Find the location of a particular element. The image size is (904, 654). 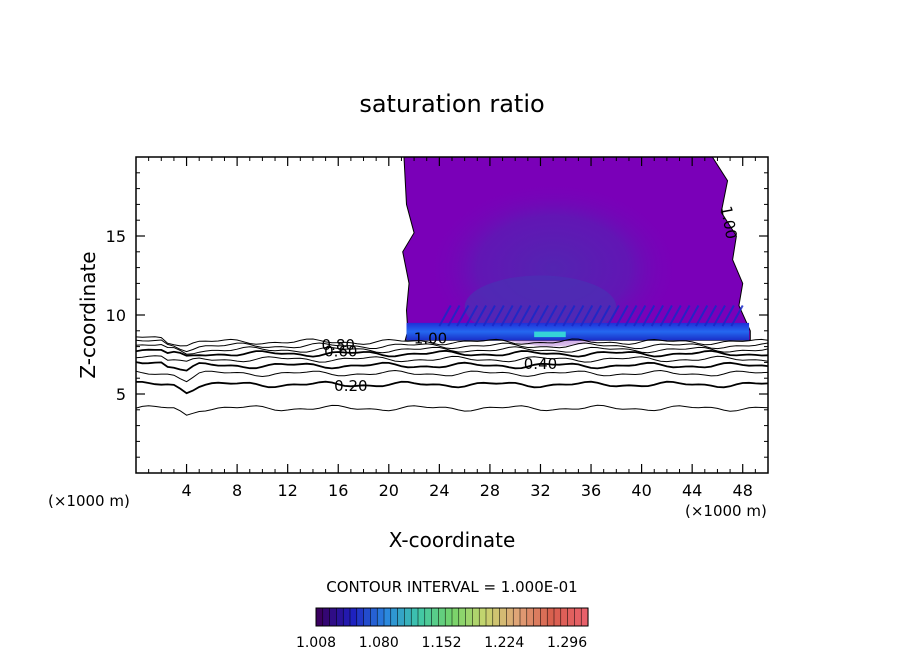

contour-label: 0.40 is located at coordinates (540, 364).